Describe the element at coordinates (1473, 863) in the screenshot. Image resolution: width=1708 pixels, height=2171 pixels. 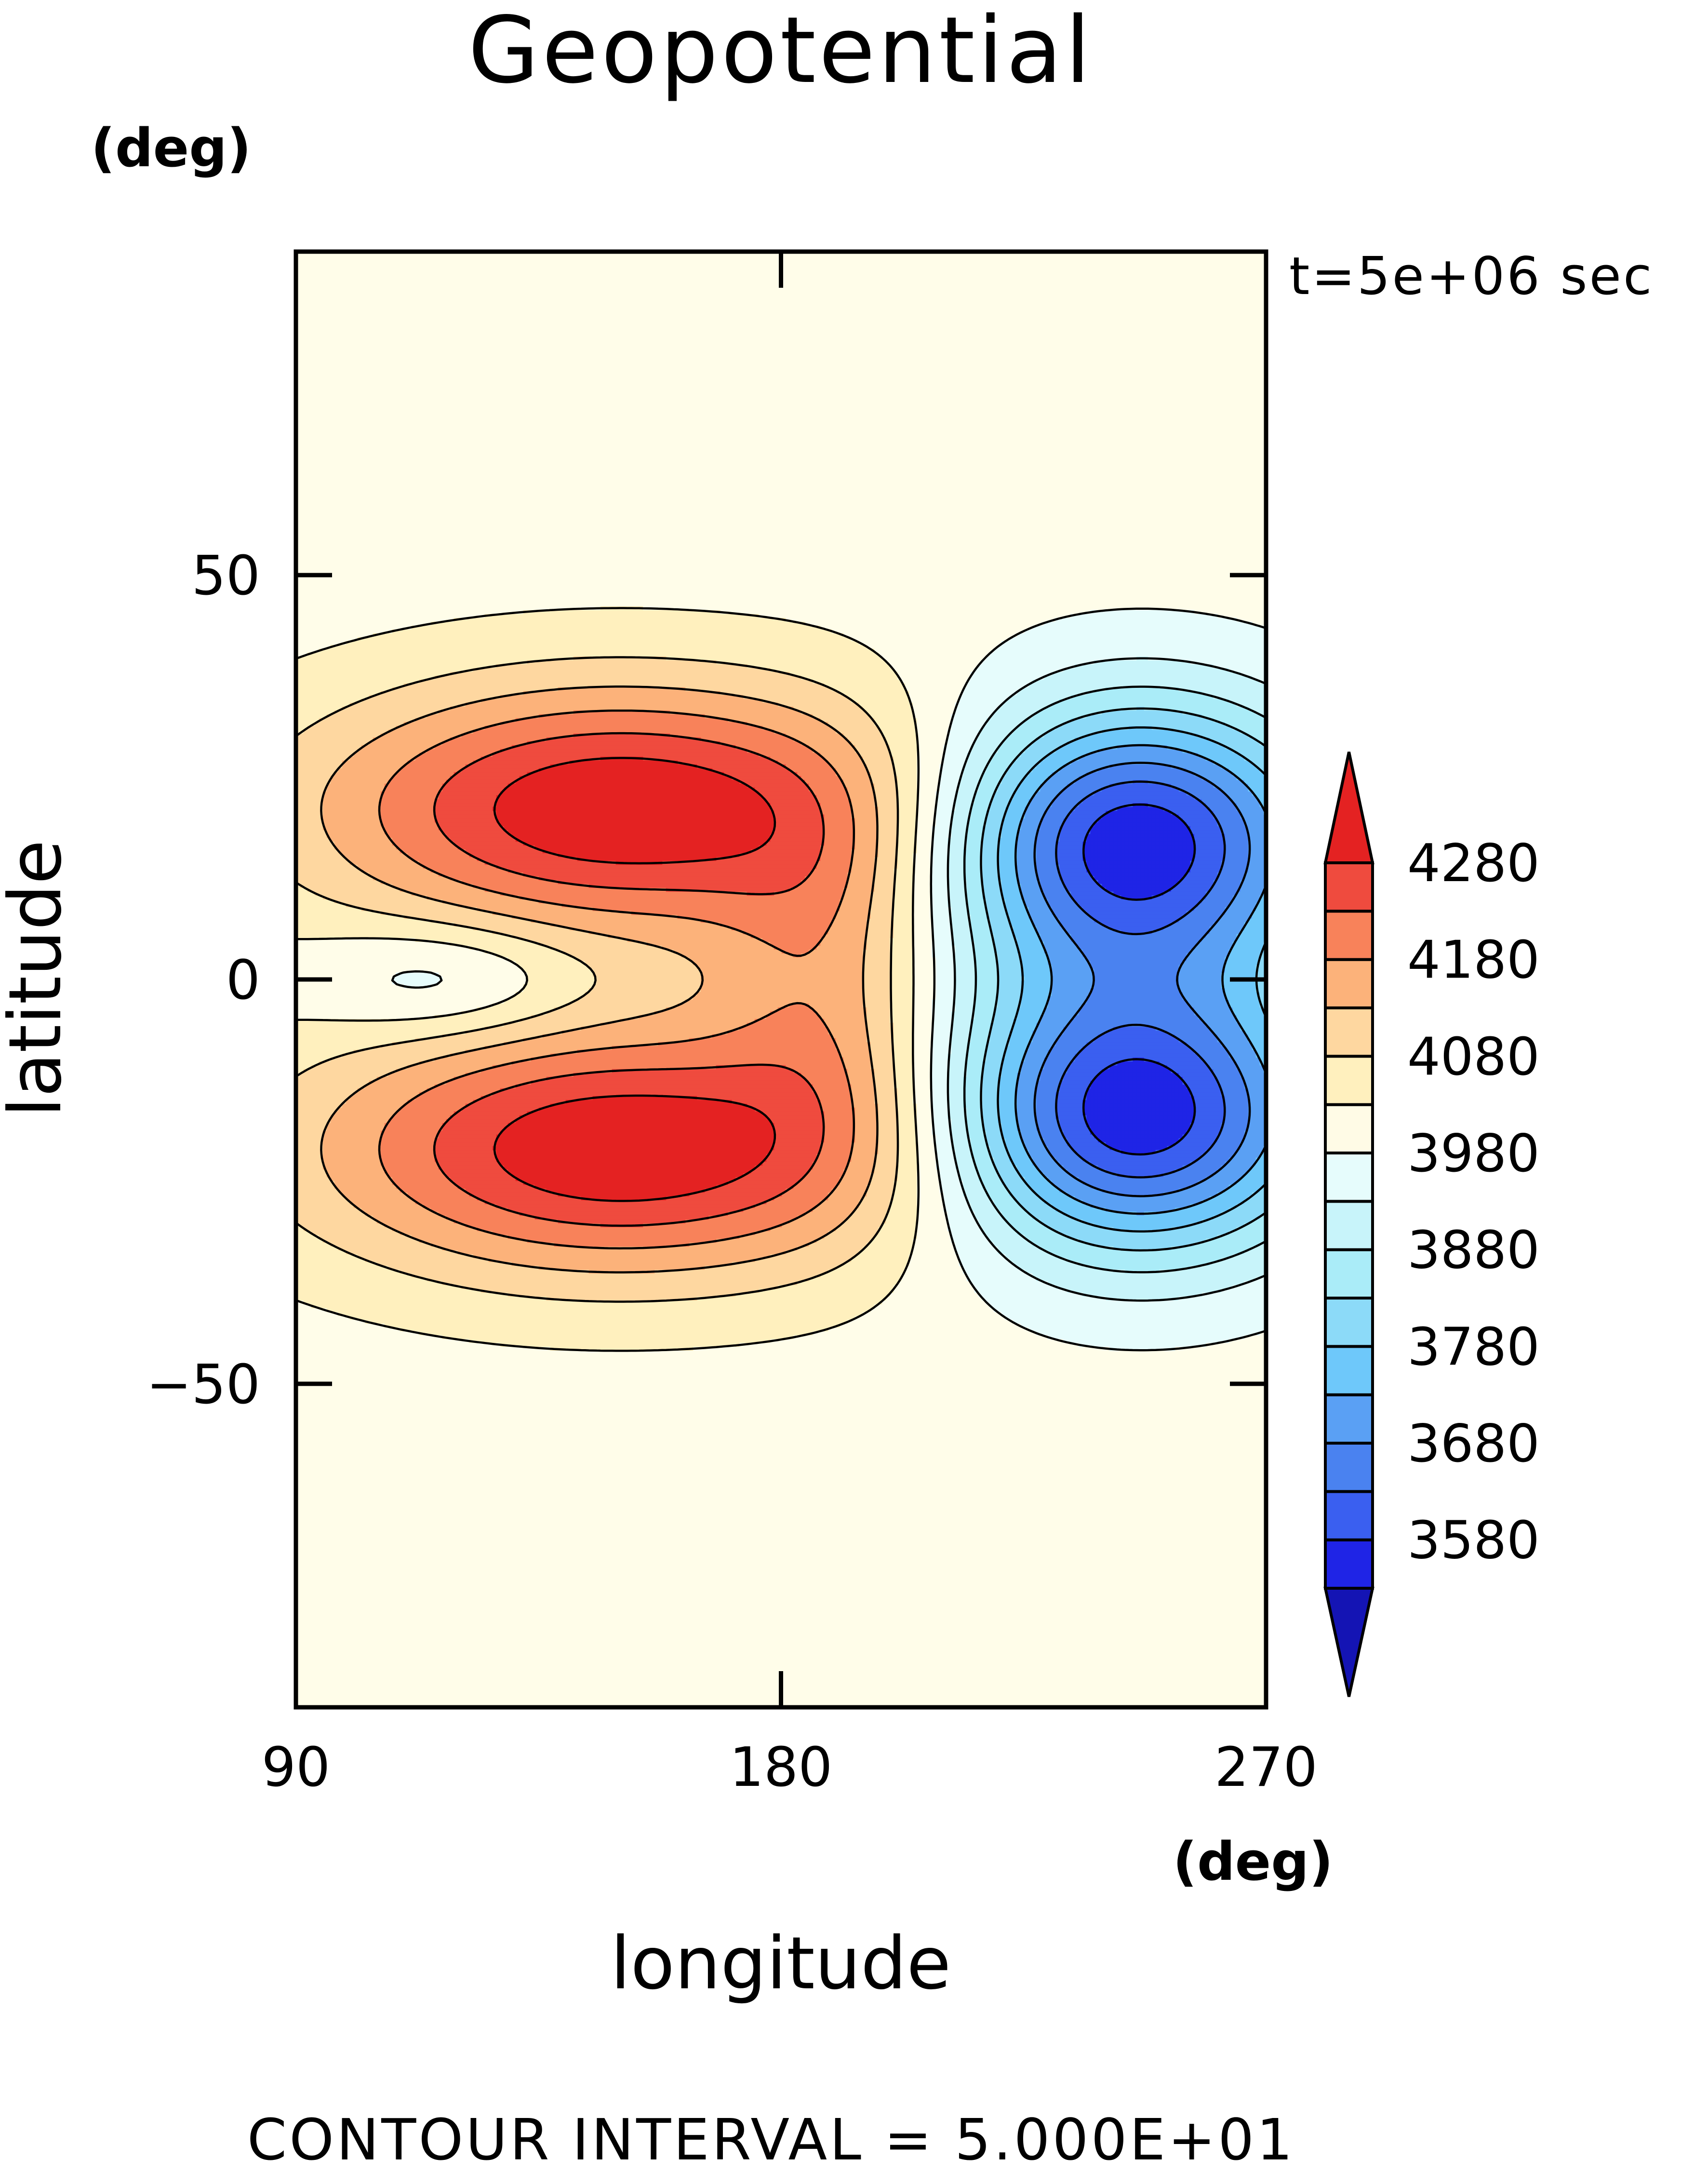
I see `colorbar-tick-label: 4280` at that location.